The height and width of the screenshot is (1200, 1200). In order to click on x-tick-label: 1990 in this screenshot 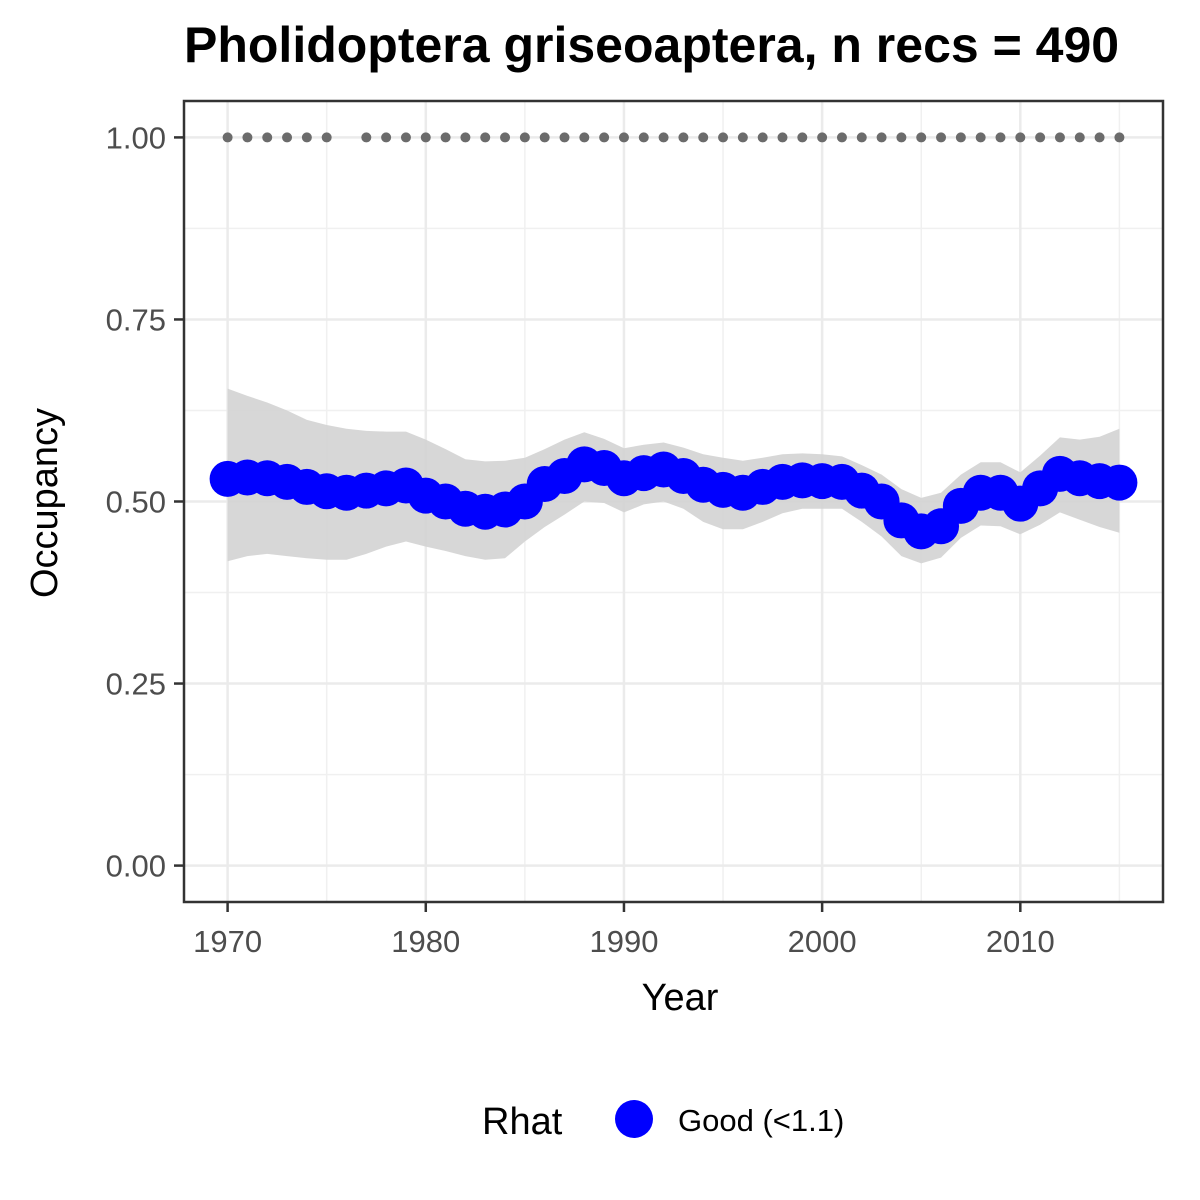, I will do `click(623, 941)`.